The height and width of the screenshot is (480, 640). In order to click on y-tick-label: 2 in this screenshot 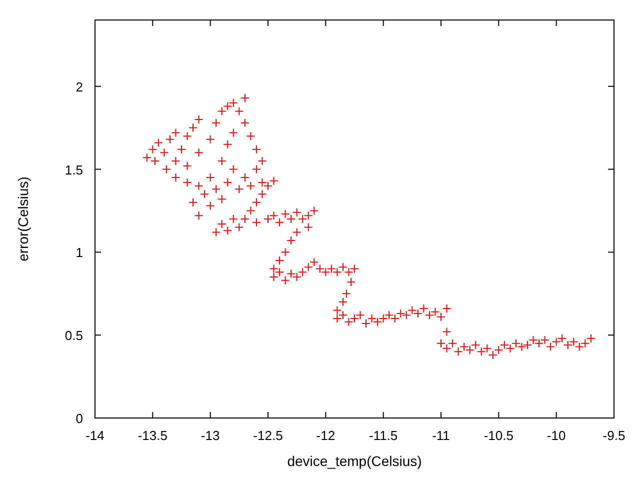, I will do `click(79, 86)`.